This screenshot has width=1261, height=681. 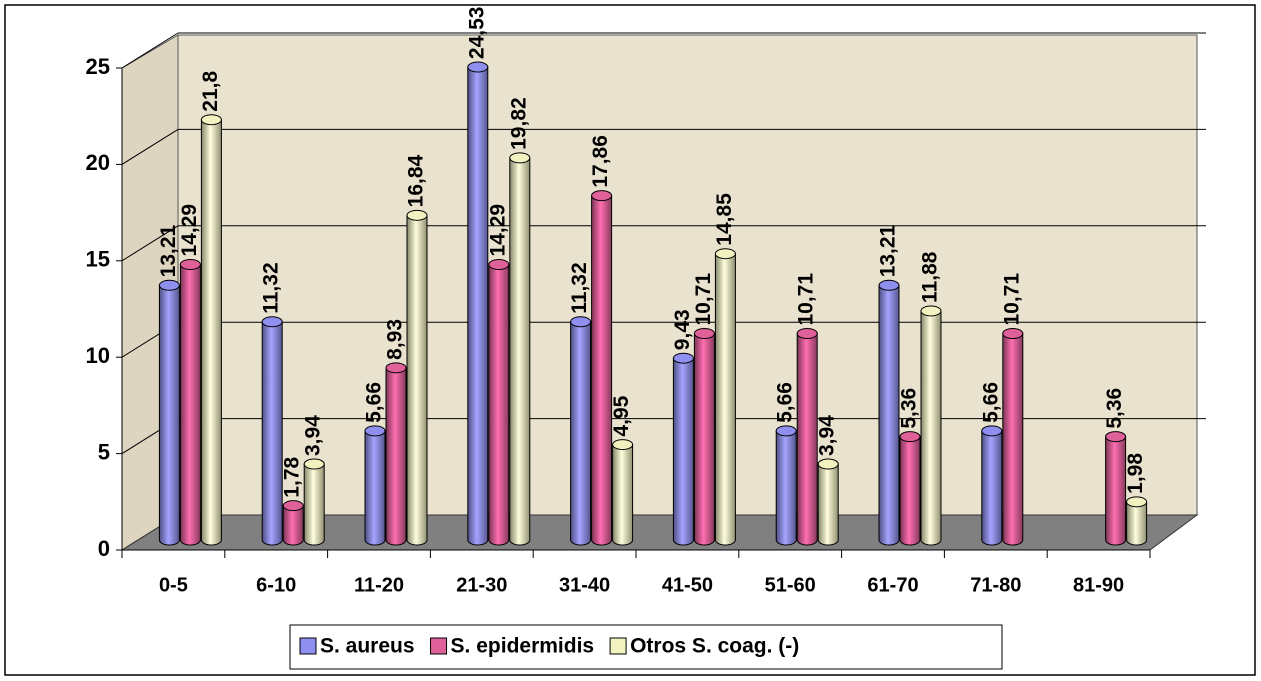 I want to click on x-tick-label: 81-90, so click(x=1098, y=585).